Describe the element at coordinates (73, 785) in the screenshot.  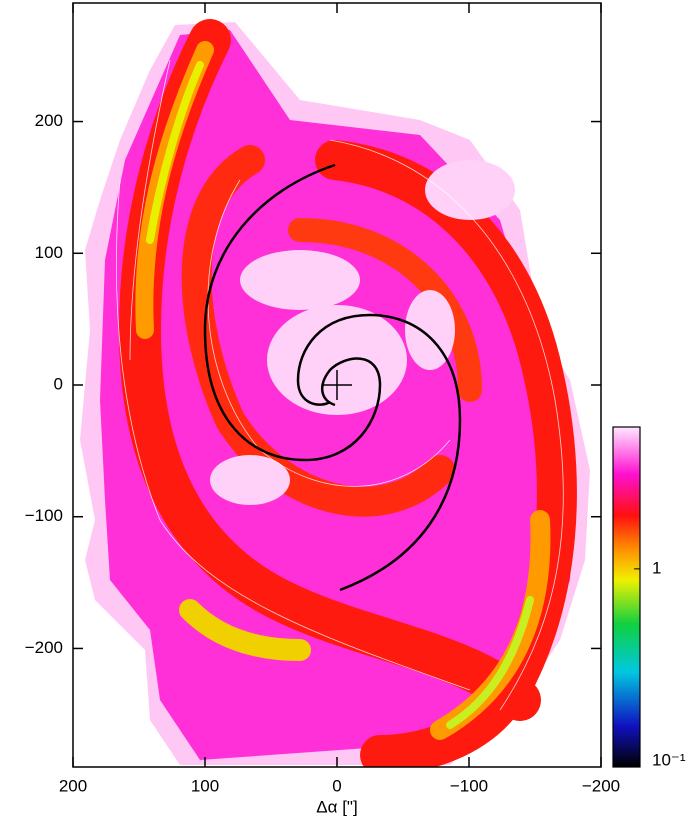
I see `x-tick-label: 200` at that location.